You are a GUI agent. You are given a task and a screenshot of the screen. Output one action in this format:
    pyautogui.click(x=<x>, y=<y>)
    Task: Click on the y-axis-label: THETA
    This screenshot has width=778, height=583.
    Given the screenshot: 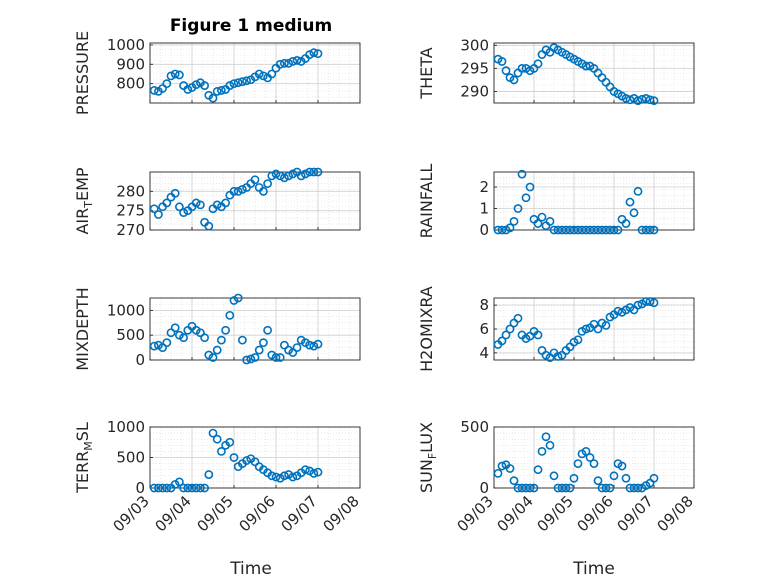 What is the action you would take?
    pyautogui.click(x=426, y=73)
    